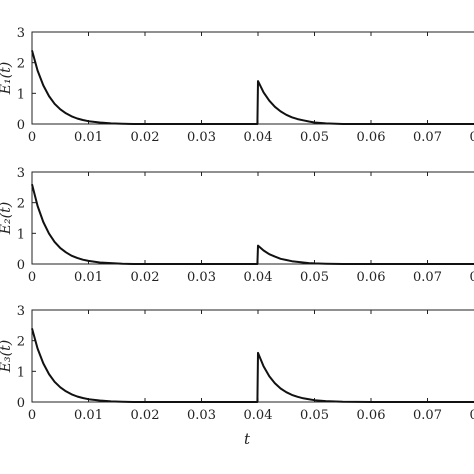 Image resolution: width=474 pixels, height=474 pixels. Describe the element at coordinates (7, 218) in the screenshot. I see `y-axis-label: E₂(t)` at that location.